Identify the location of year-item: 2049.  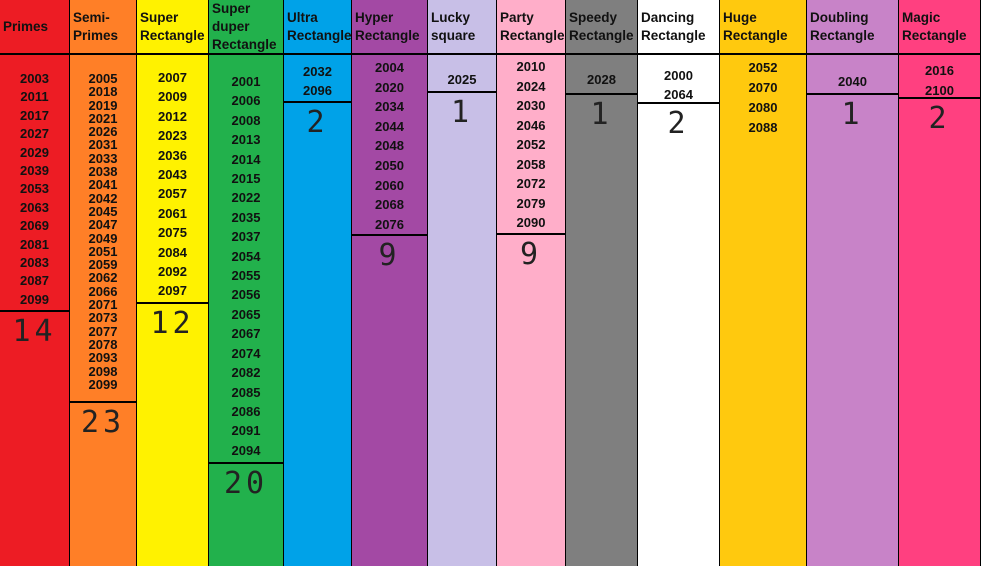
(103, 238).